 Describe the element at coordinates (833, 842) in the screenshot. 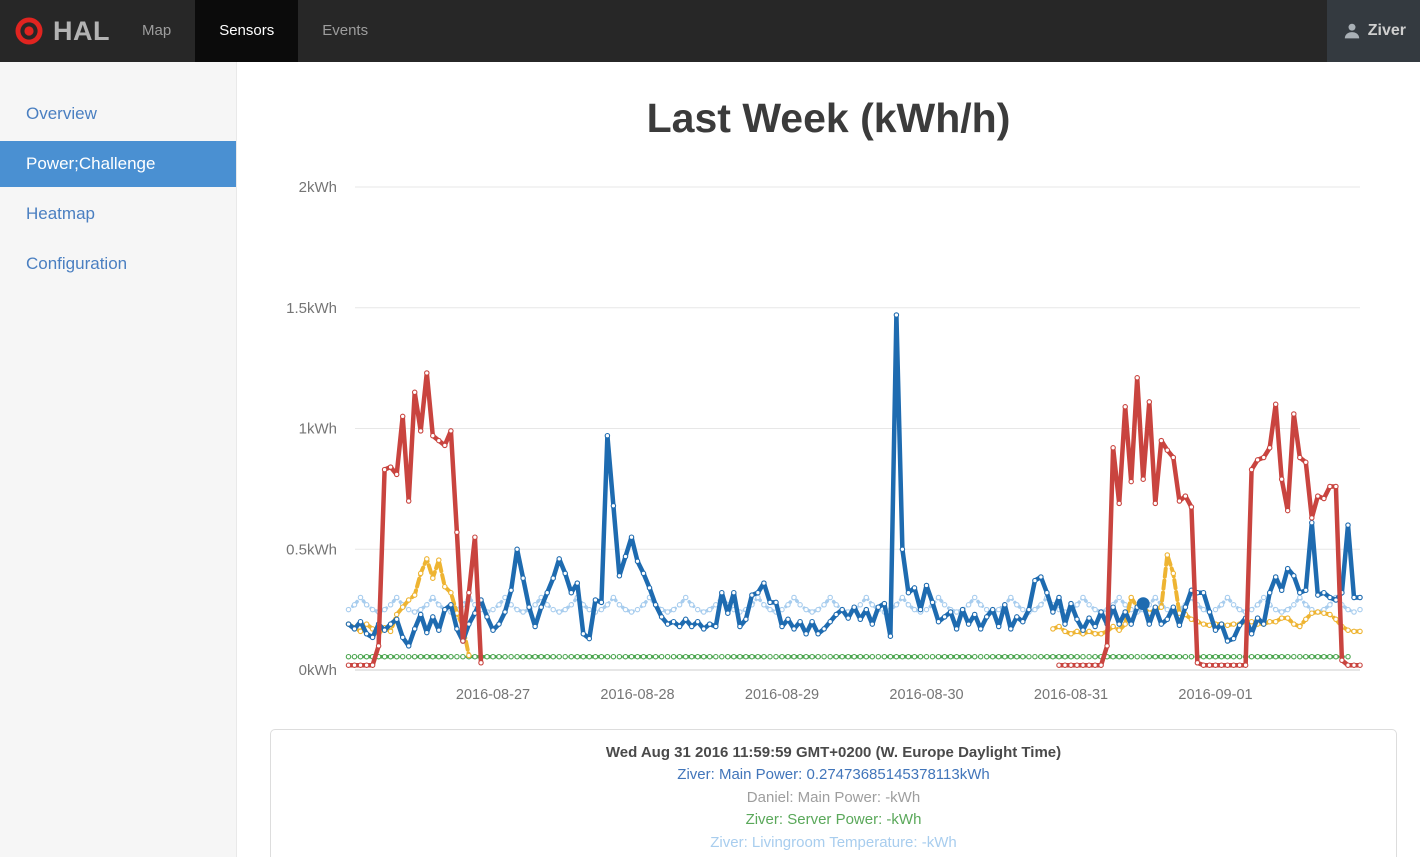

I see `legend-row: Ziver: Livingroom Temperature: -kWh` at that location.